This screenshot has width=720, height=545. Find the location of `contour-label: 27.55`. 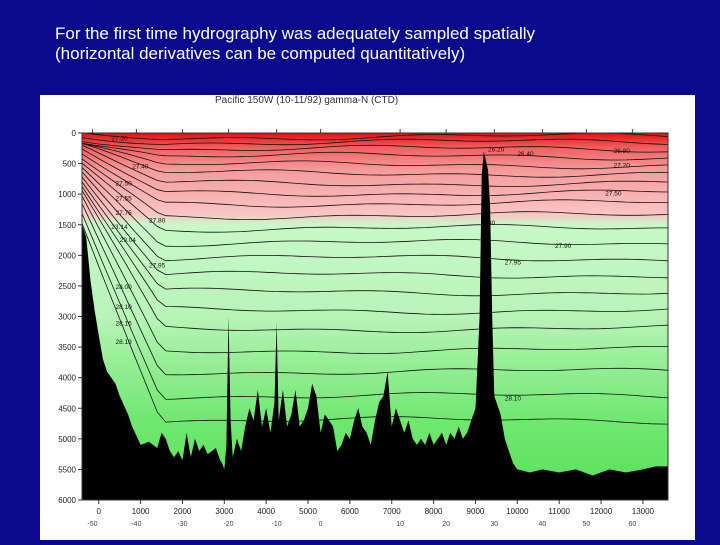

contour-label: 27.55 is located at coordinates (123, 198).